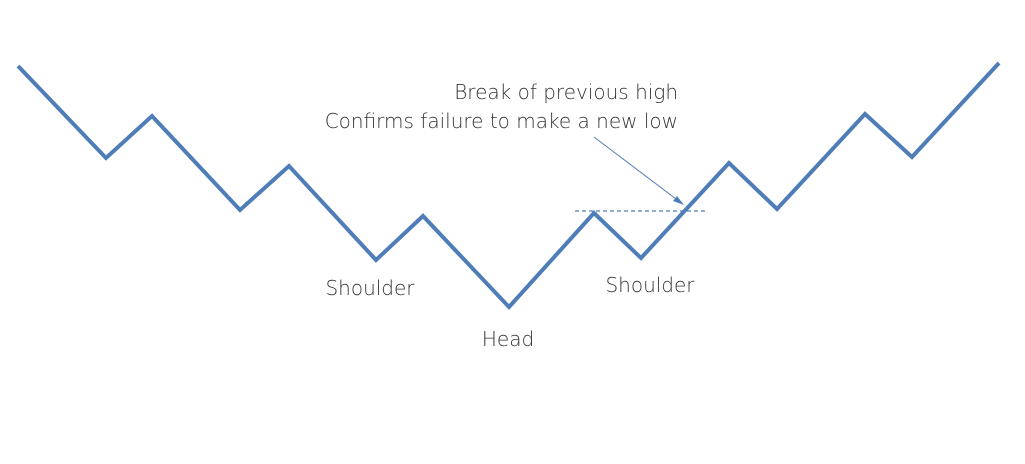 Image resolution: width=1025 pixels, height=464 pixels. Describe the element at coordinates (501, 121) in the screenshot. I see `annotation-line-2: Confirms failure to make a new low` at that location.